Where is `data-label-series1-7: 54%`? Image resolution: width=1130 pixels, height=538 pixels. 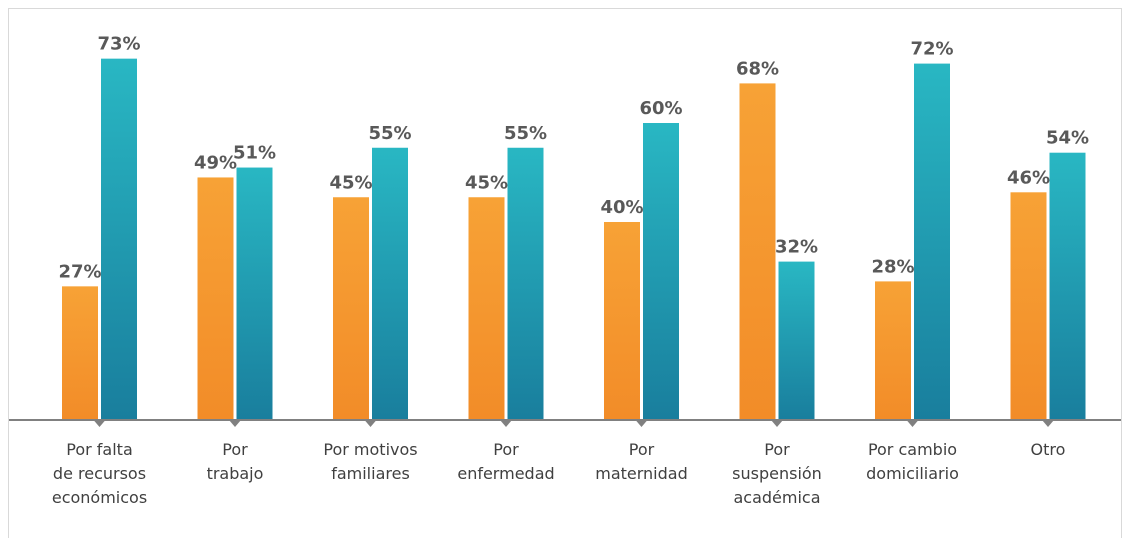
data-label-series1-7: 54% is located at coordinates (1067, 138).